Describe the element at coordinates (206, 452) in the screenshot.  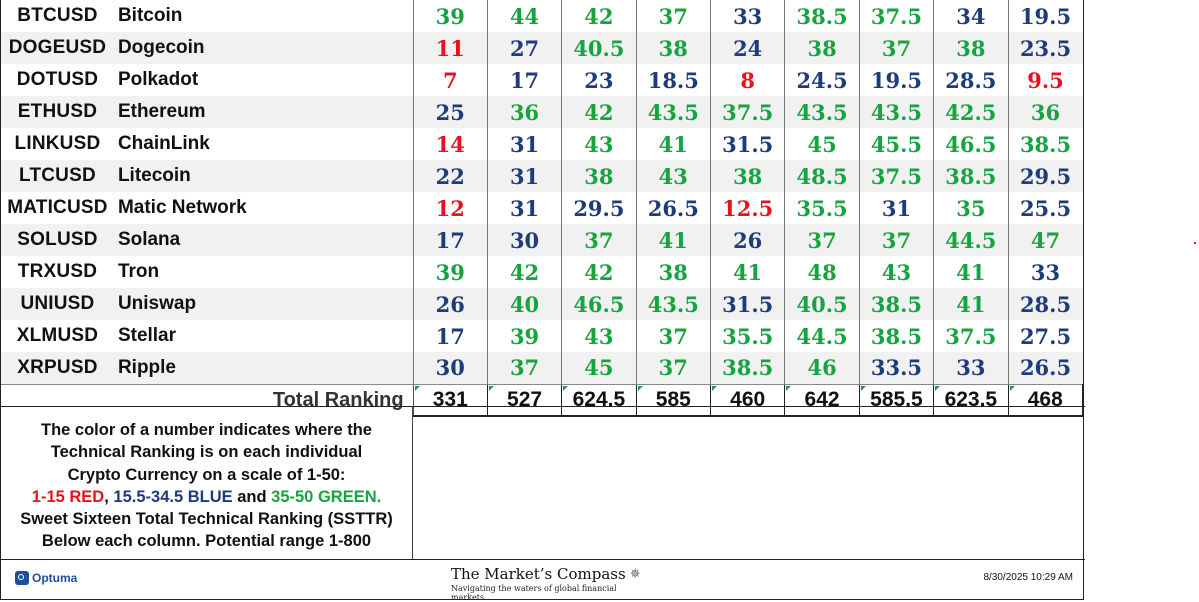
I see `legend-line: Technical Ranking is on each individual` at that location.